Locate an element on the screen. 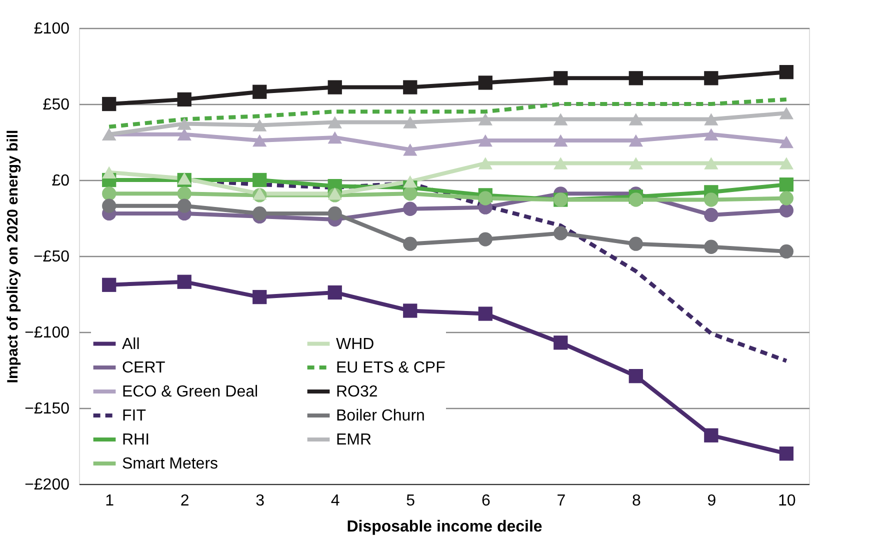 Image resolution: width=880 pixels, height=541 pixels. legend-label: WHD is located at coordinates (355, 344).